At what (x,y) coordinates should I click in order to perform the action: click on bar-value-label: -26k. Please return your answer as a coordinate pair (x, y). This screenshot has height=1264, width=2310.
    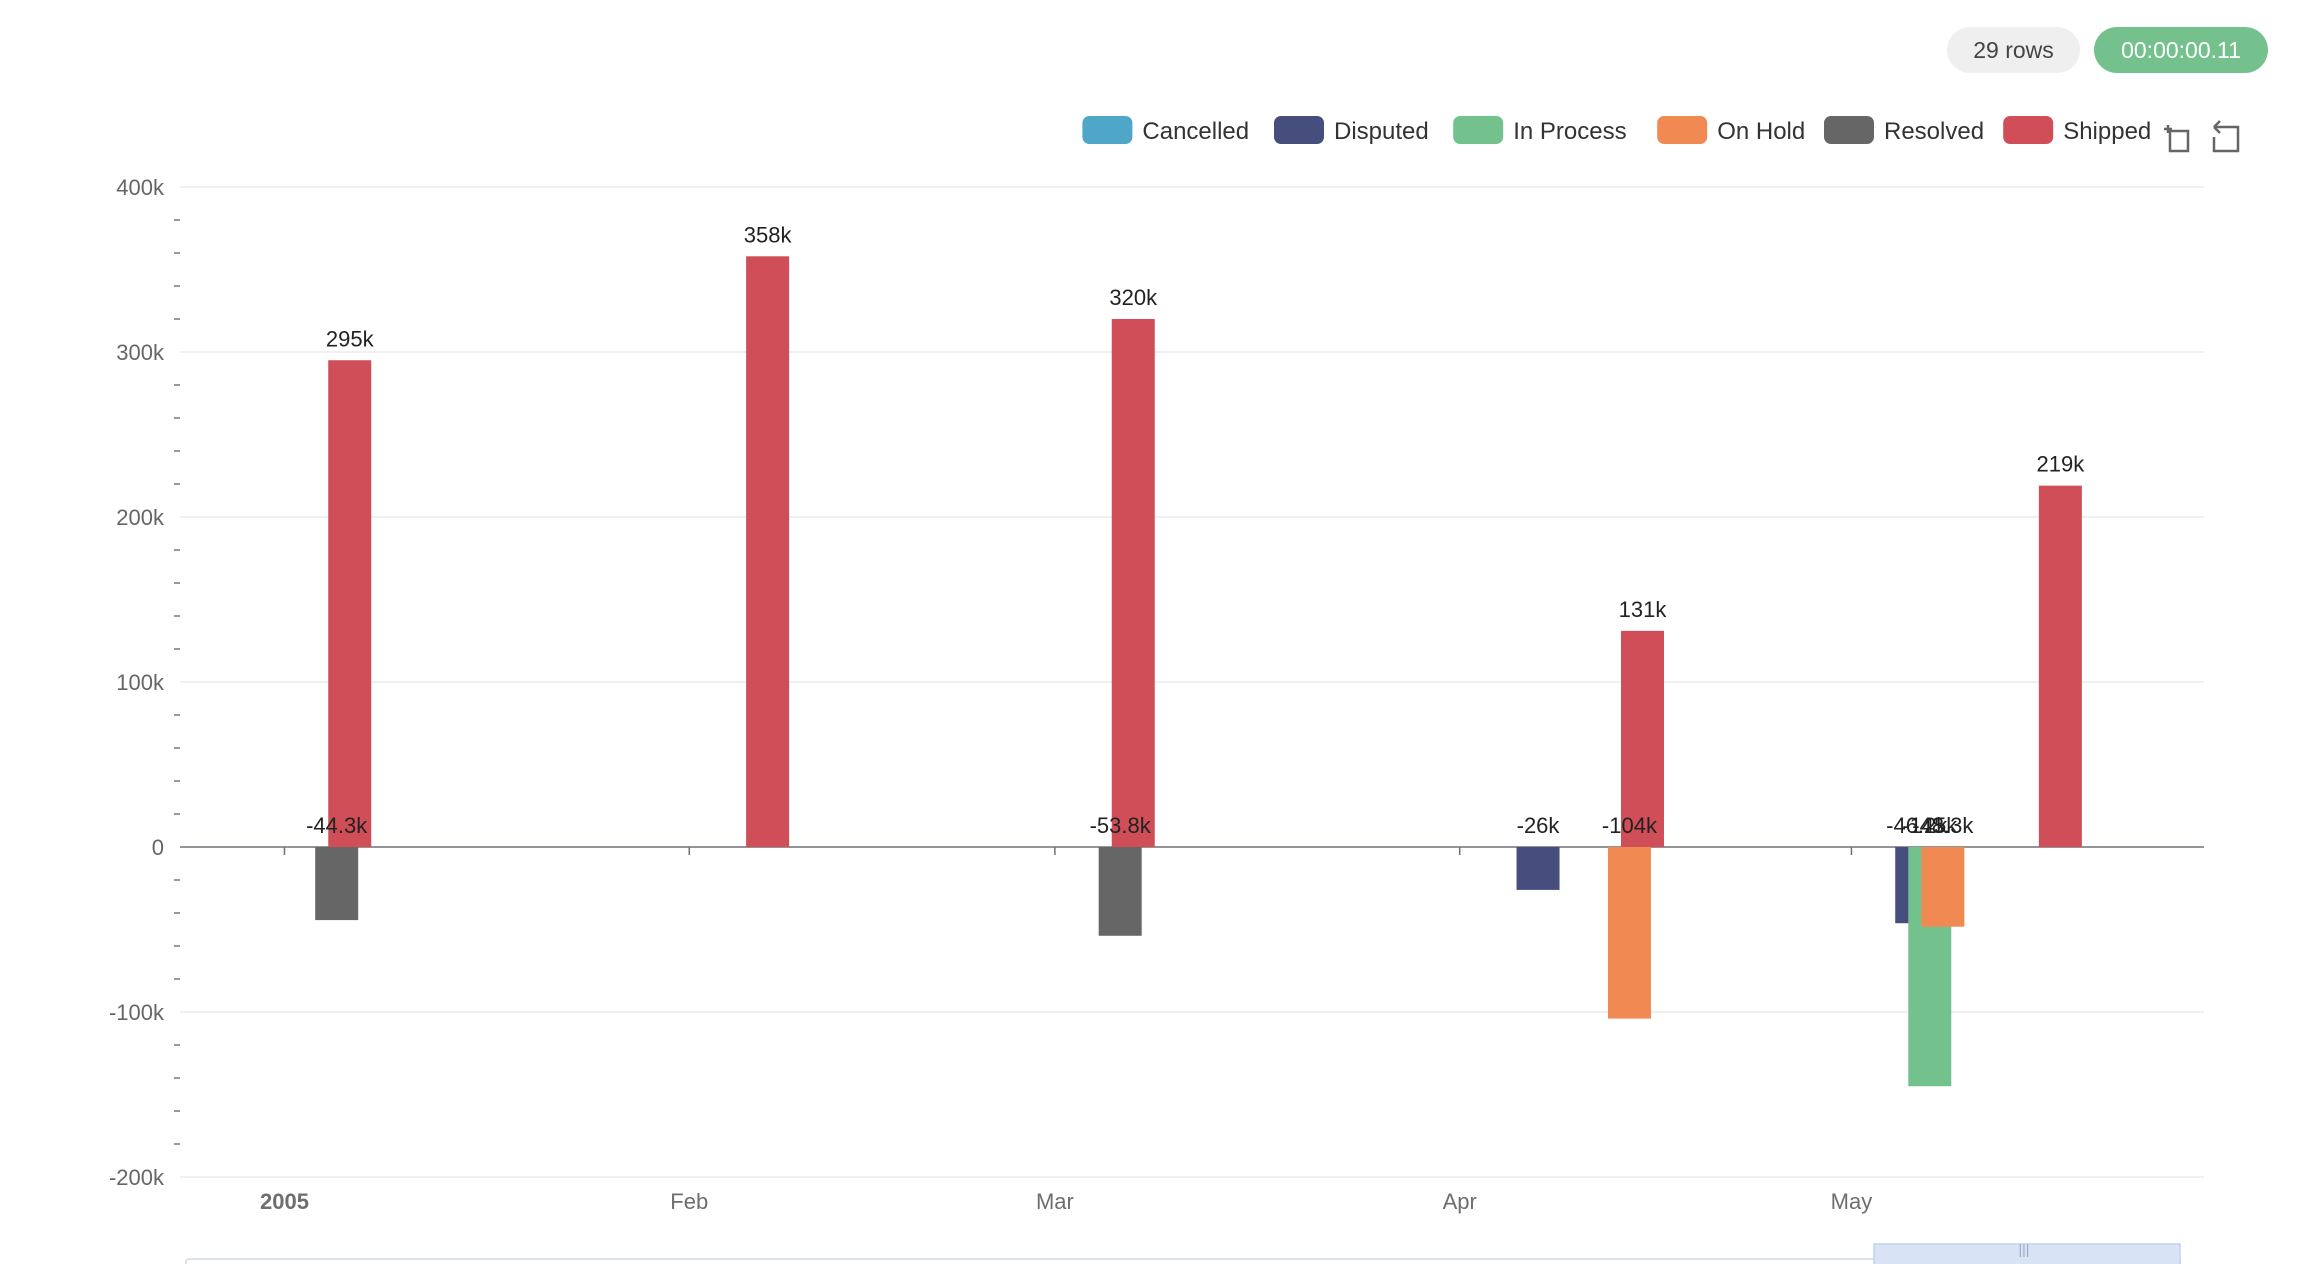
    Looking at the image, I should click on (1539, 825).